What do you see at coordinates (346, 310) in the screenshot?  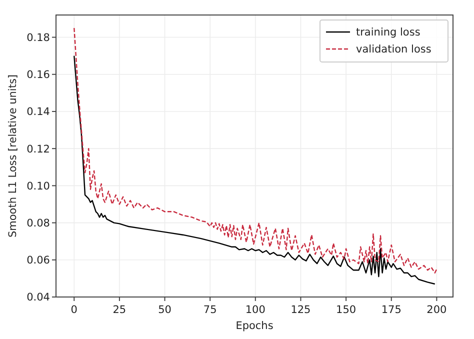 I see `x-tick-label: 150` at bounding box center [346, 310].